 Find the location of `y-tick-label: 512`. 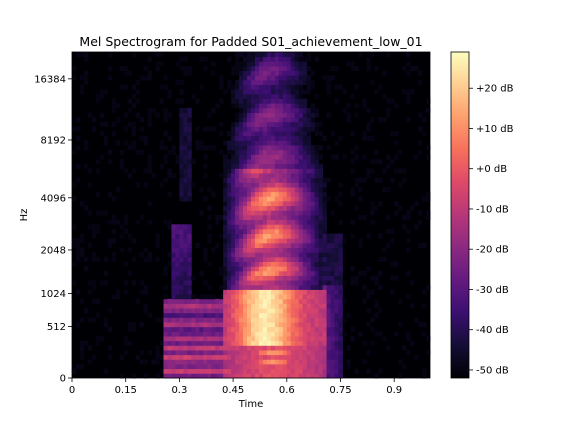

y-tick-label: 512 is located at coordinates (56, 327).